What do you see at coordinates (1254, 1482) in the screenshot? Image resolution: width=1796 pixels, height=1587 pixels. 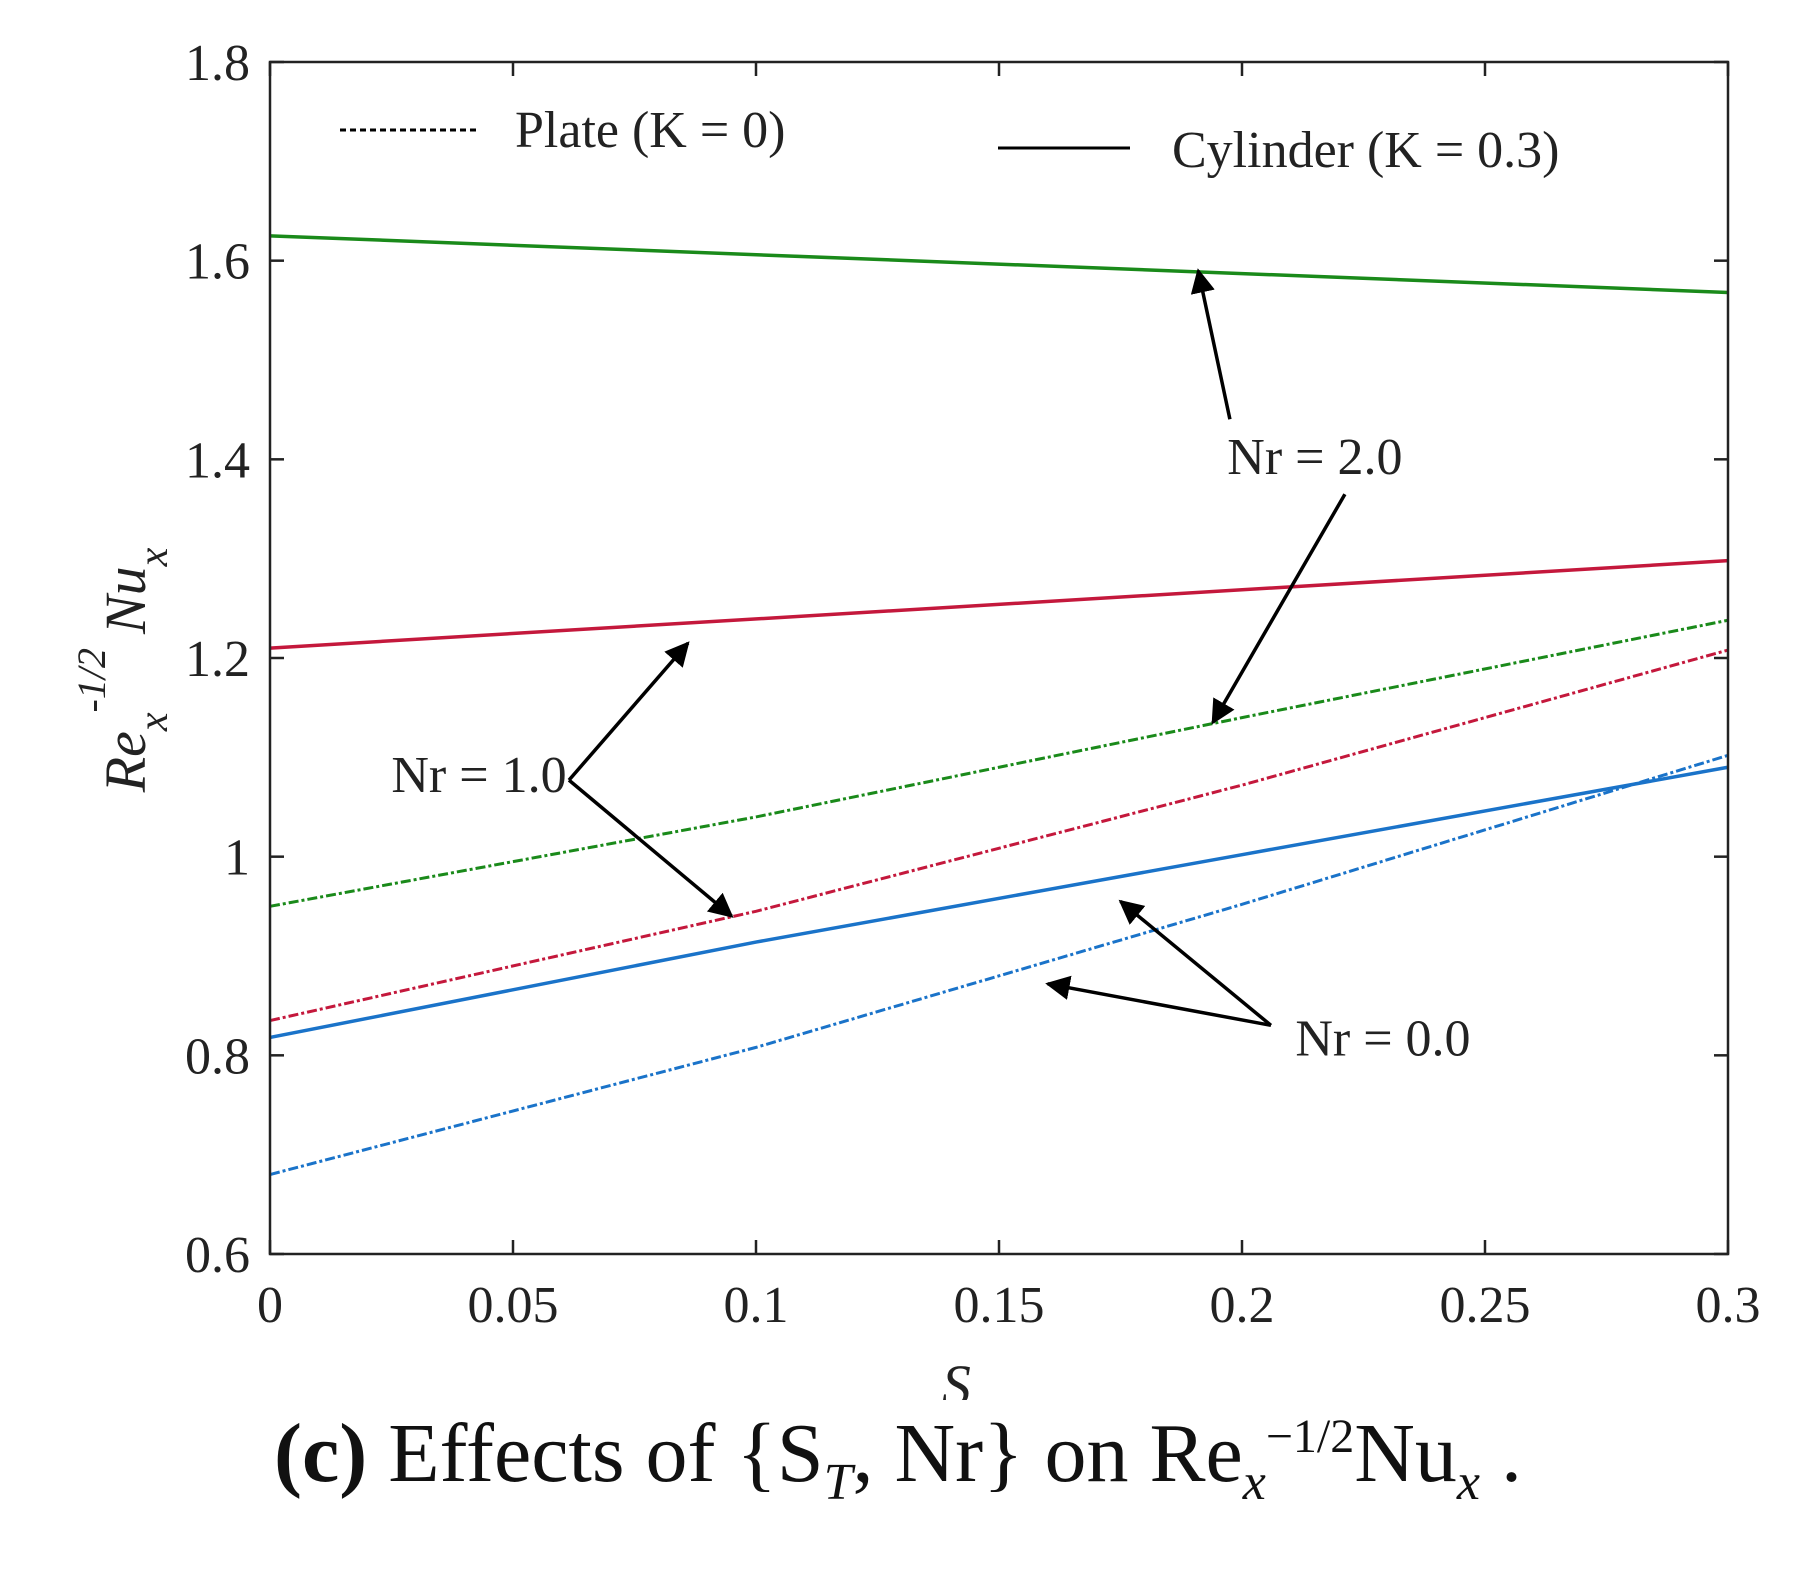 I see `caption-sub2: x` at bounding box center [1254, 1482].